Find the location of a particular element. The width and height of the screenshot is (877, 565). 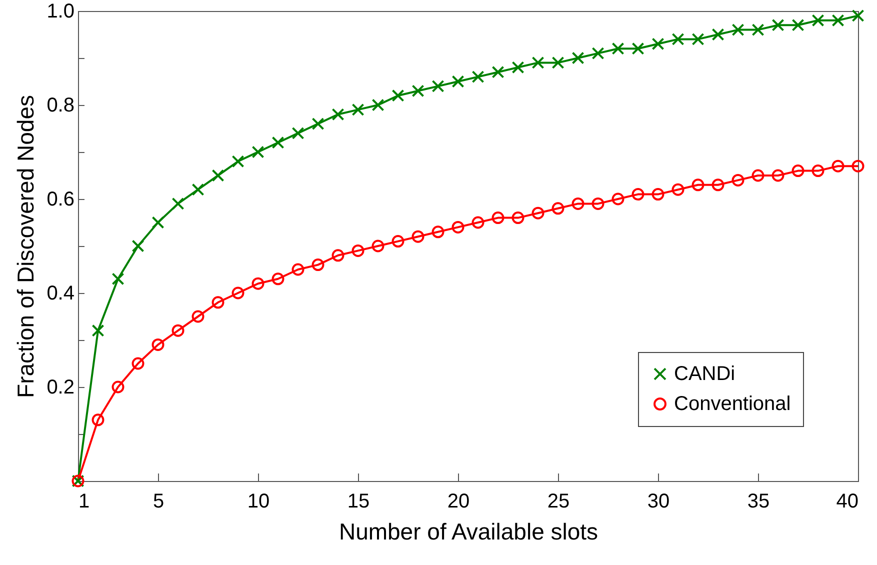

y-tick-label: 0.4 is located at coordinates (60, 293).